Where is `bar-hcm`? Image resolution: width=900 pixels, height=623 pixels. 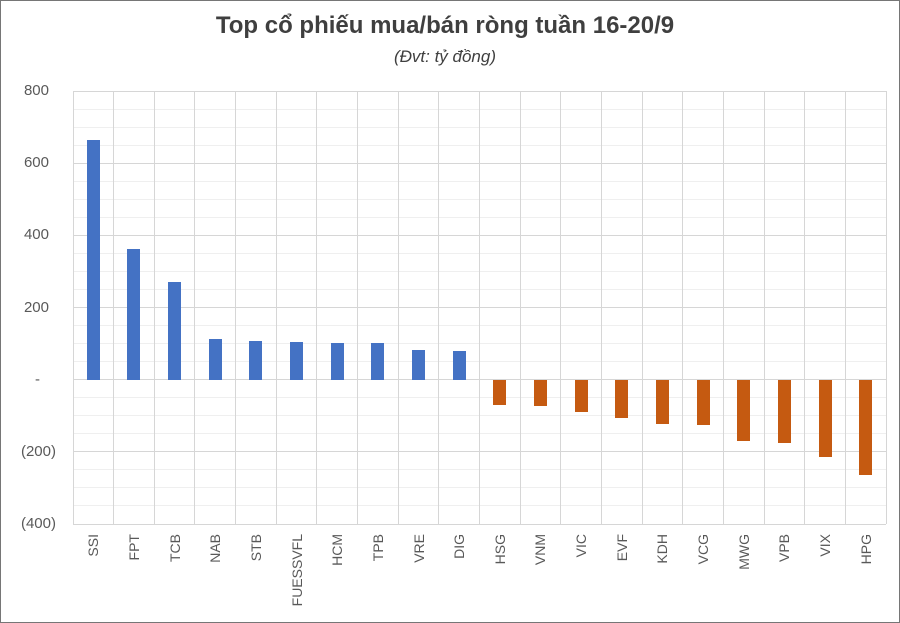 bar-hcm is located at coordinates (337, 361).